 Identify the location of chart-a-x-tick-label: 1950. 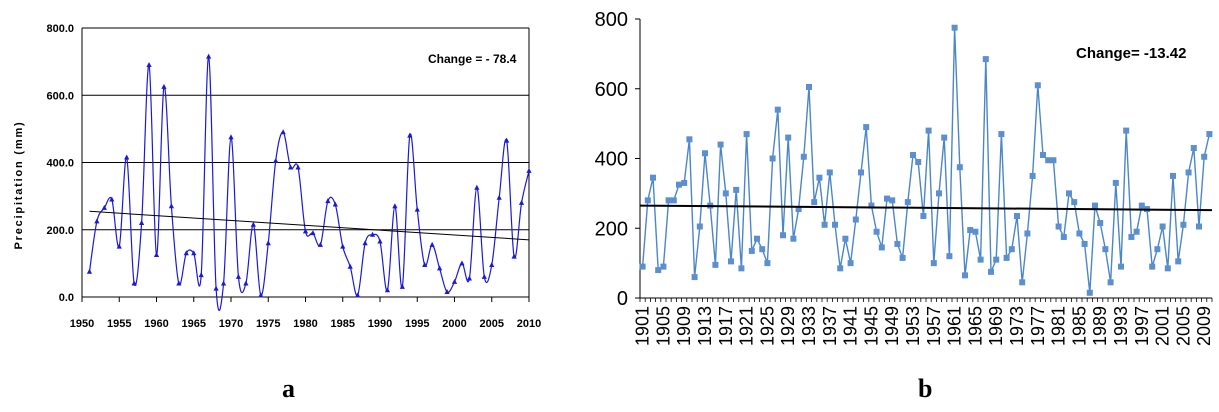
(82, 324).